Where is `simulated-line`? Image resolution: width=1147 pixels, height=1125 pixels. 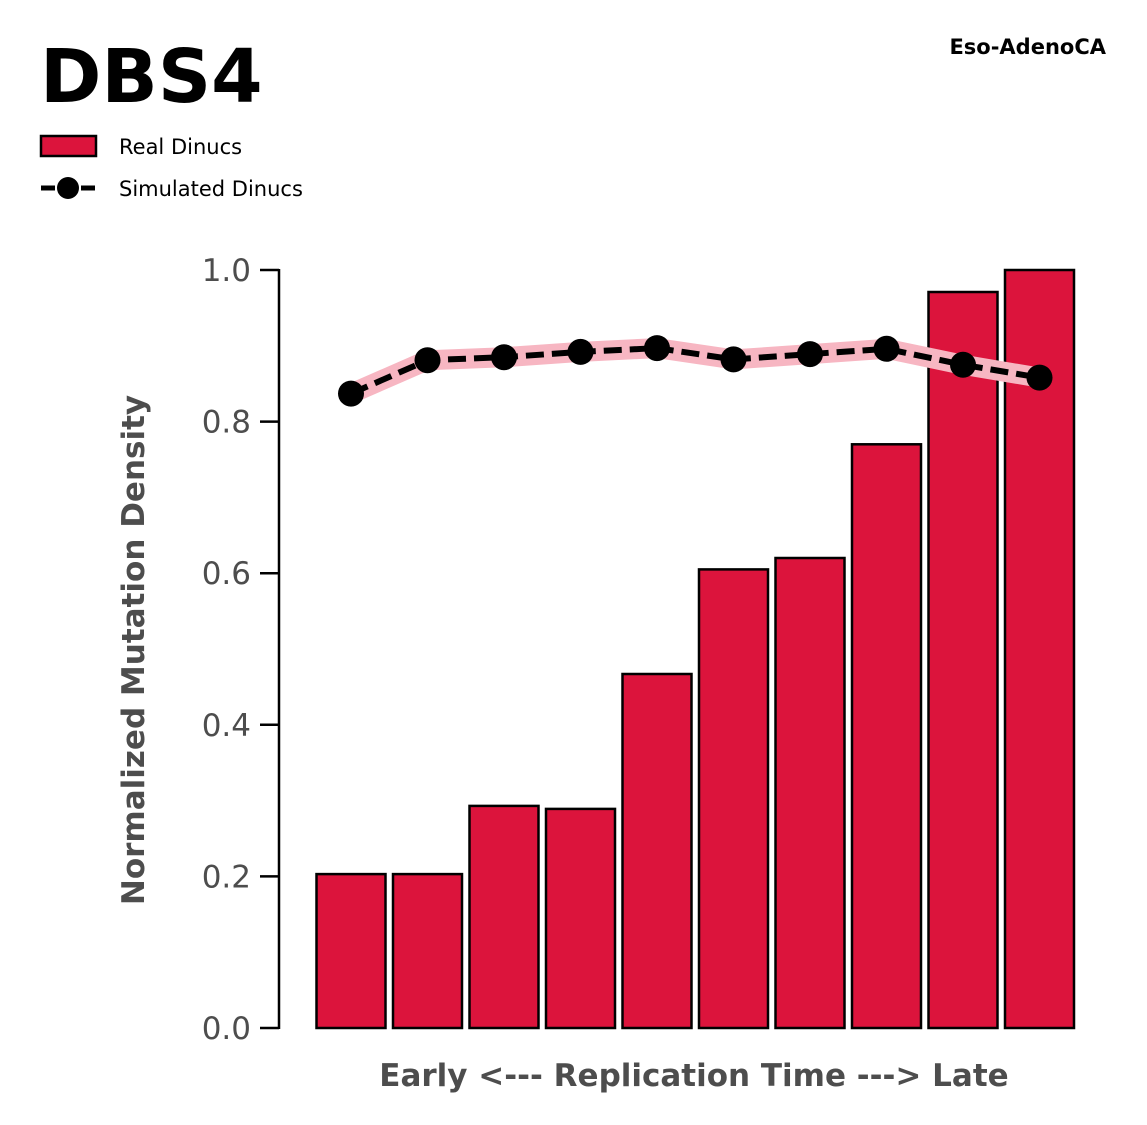 simulated-line is located at coordinates (694, 371).